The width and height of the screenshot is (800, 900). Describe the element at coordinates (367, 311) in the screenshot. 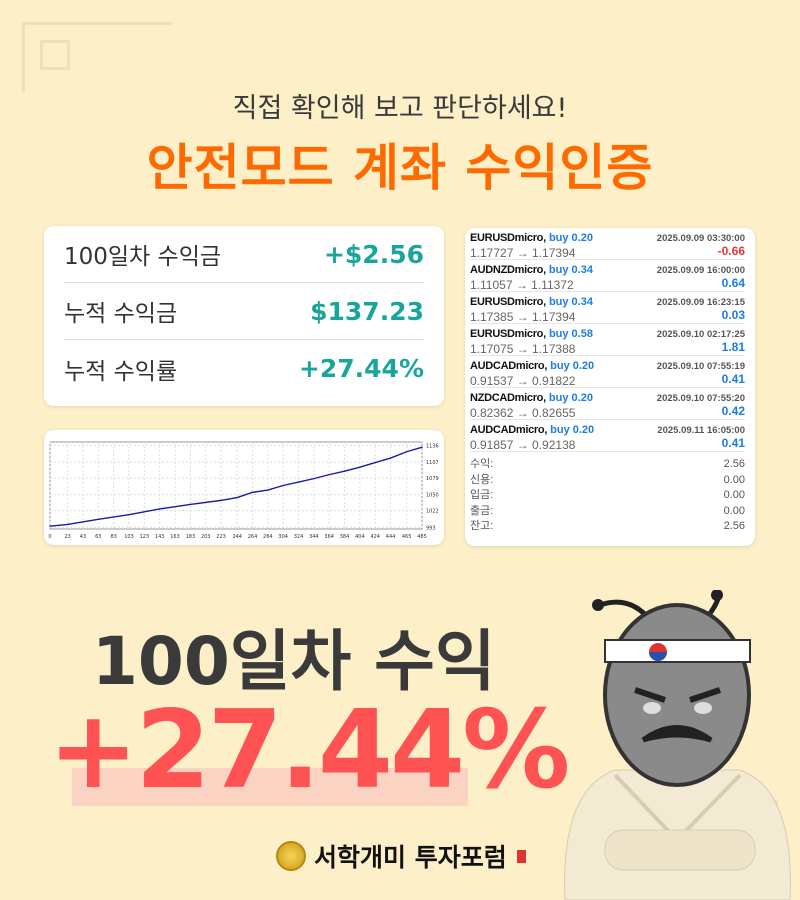

I see `stat-value: $137.23` at that location.